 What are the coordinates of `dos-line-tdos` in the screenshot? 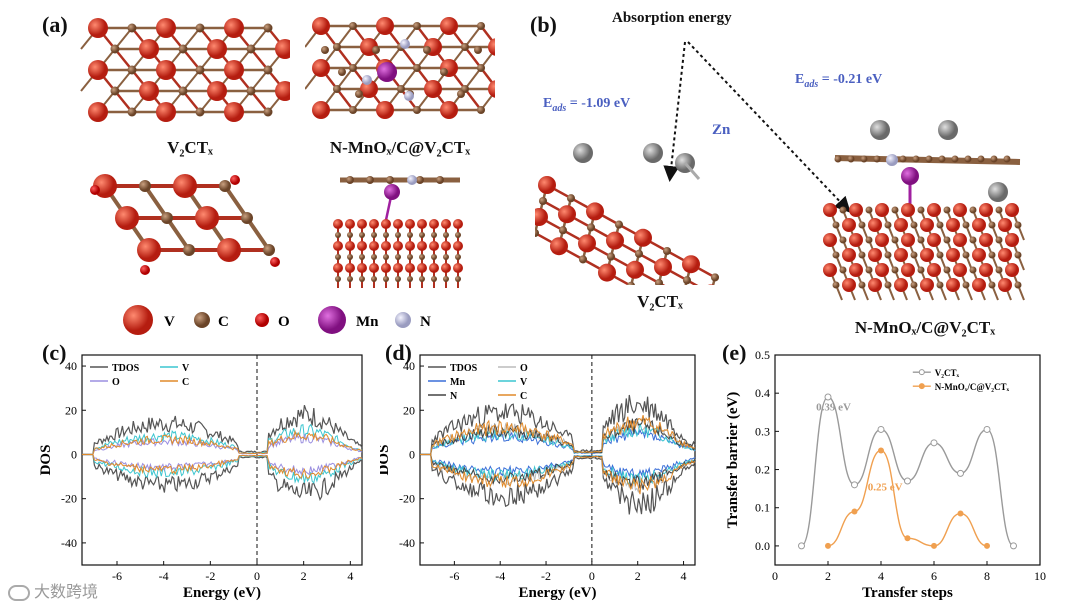 It's located at (558, 424).